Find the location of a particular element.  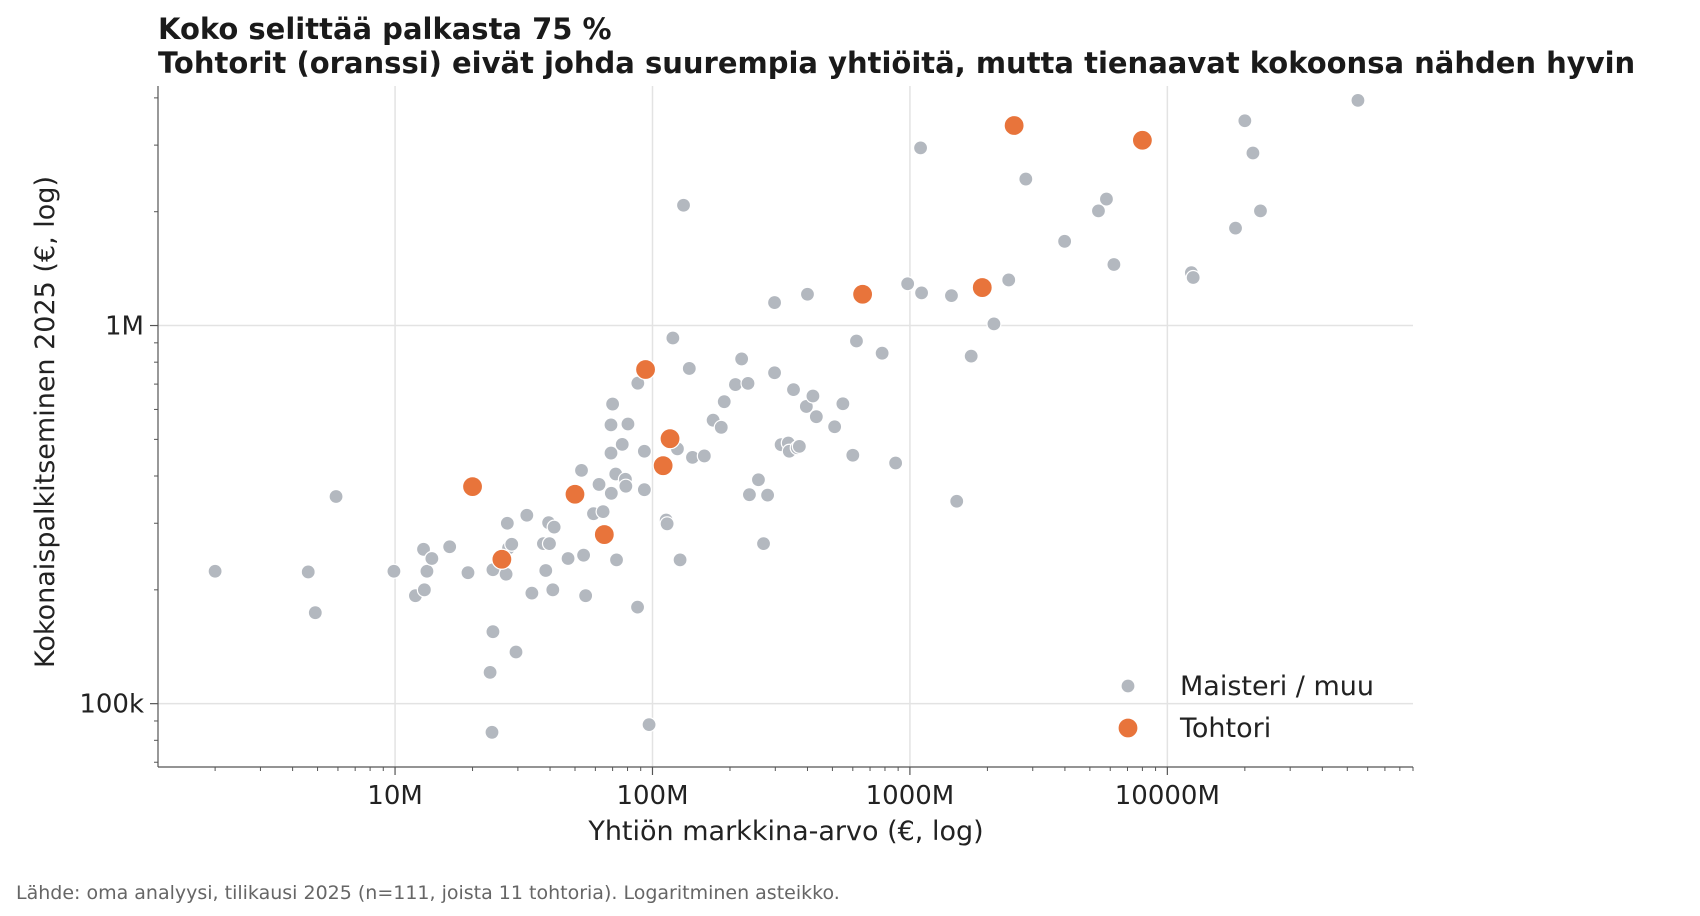

y-axis-label: Kokonaispalkitseminen 2025 (€, log) is located at coordinates (45, 422).